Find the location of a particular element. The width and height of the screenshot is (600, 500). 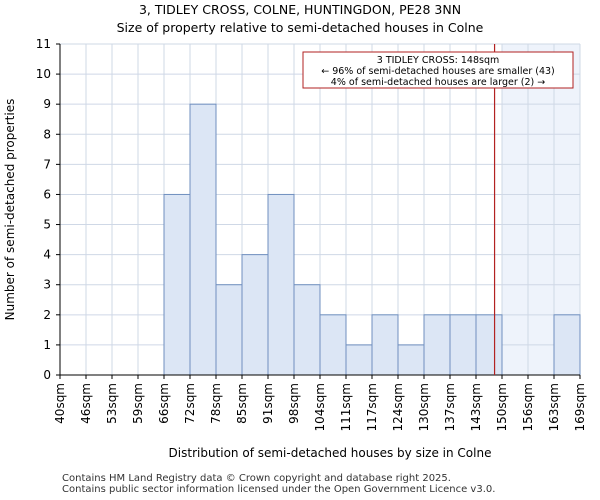

y-axis-title: Number of semi-detached properties is located at coordinates (10, 210).